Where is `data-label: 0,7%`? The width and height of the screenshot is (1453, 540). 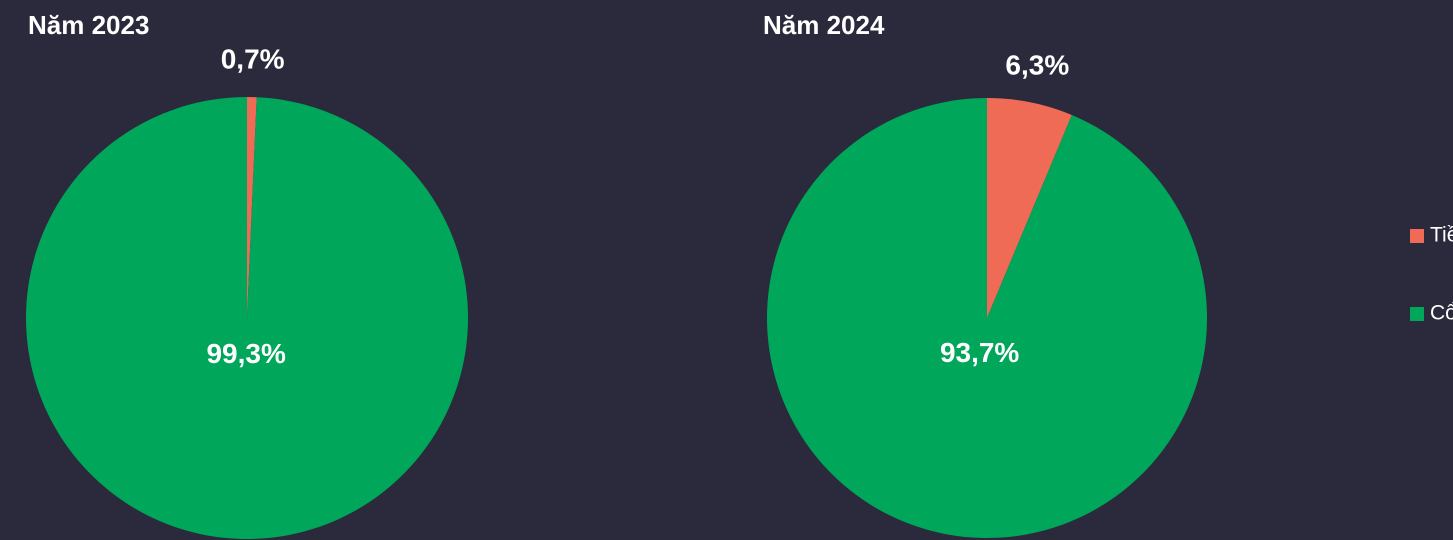
data-label: 0,7% is located at coordinates (253, 58).